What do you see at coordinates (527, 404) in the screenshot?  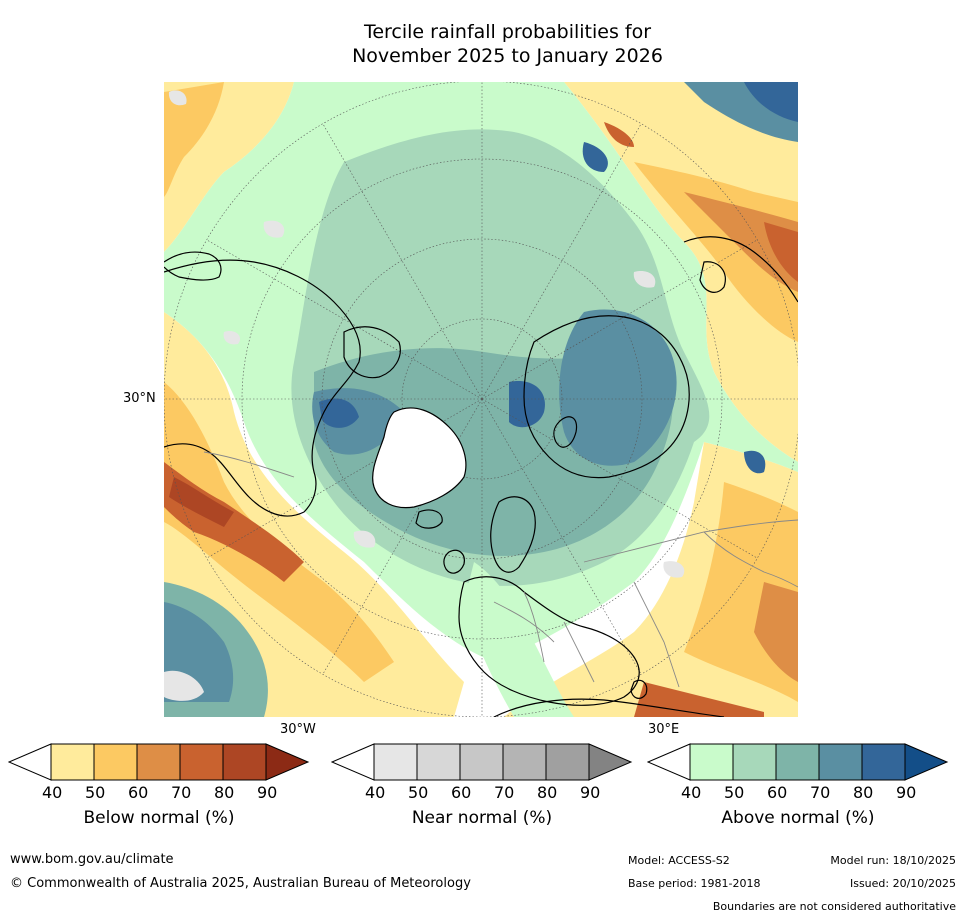 I see `above-region-siberia-core` at bounding box center [527, 404].